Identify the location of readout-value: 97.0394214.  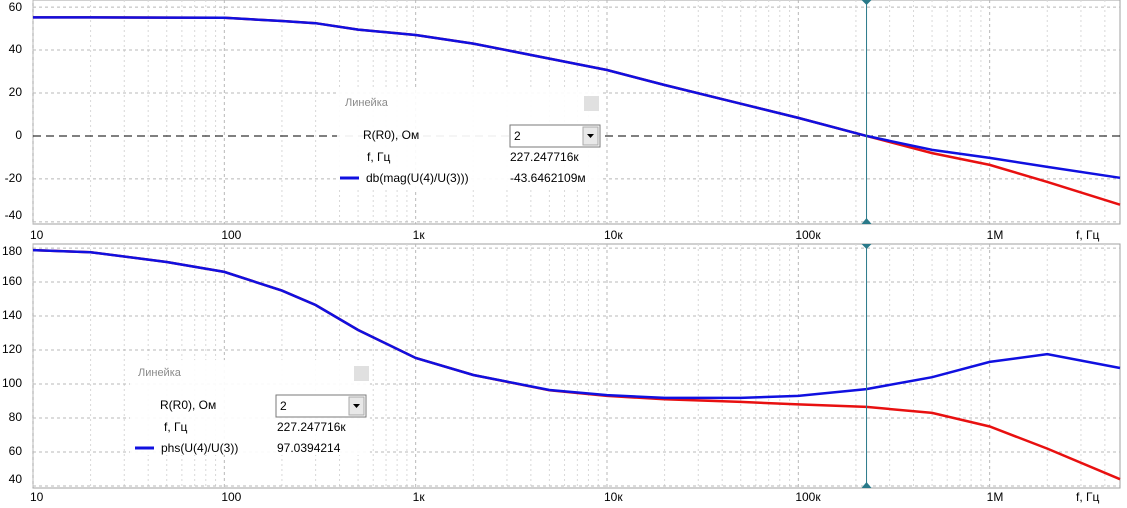
(309, 448).